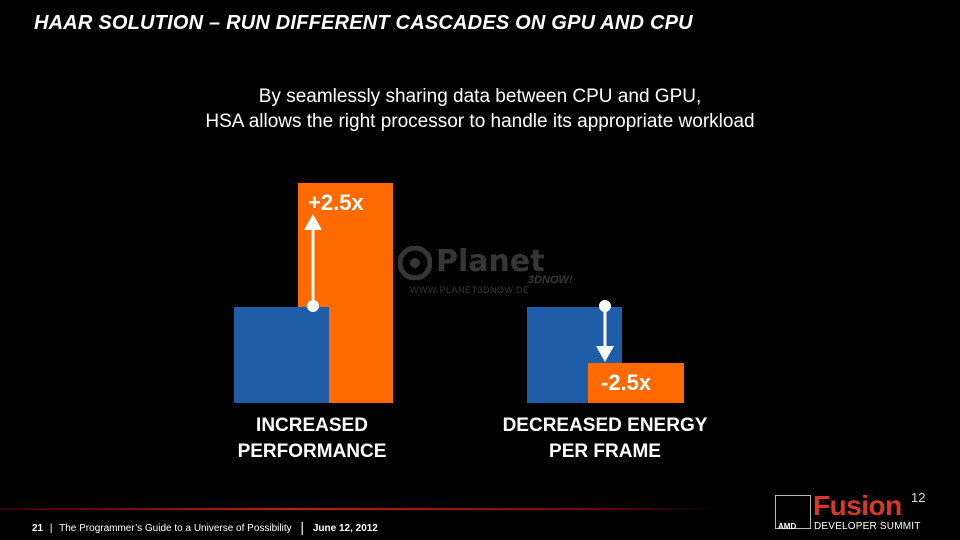 This screenshot has width=960, height=540. Describe the element at coordinates (857, 505) in the screenshot. I see `fusion-logo-text: Fusion` at that location.